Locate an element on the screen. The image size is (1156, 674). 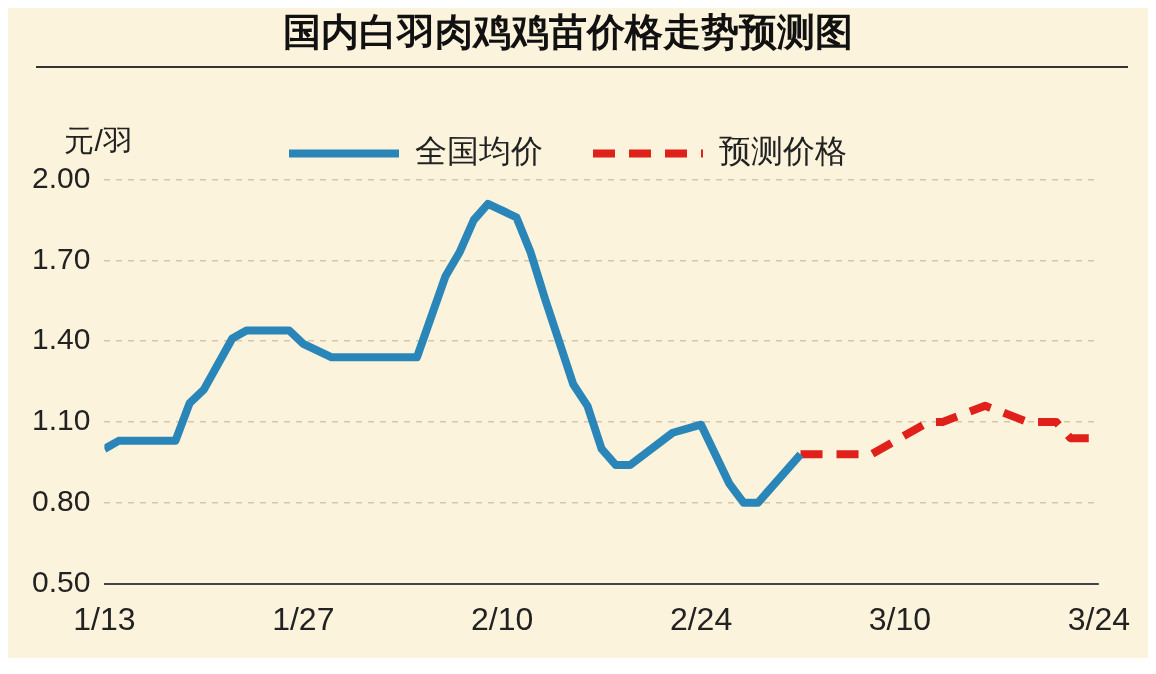
y-tick-label: 0.50 is located at coordinates (61, 581).